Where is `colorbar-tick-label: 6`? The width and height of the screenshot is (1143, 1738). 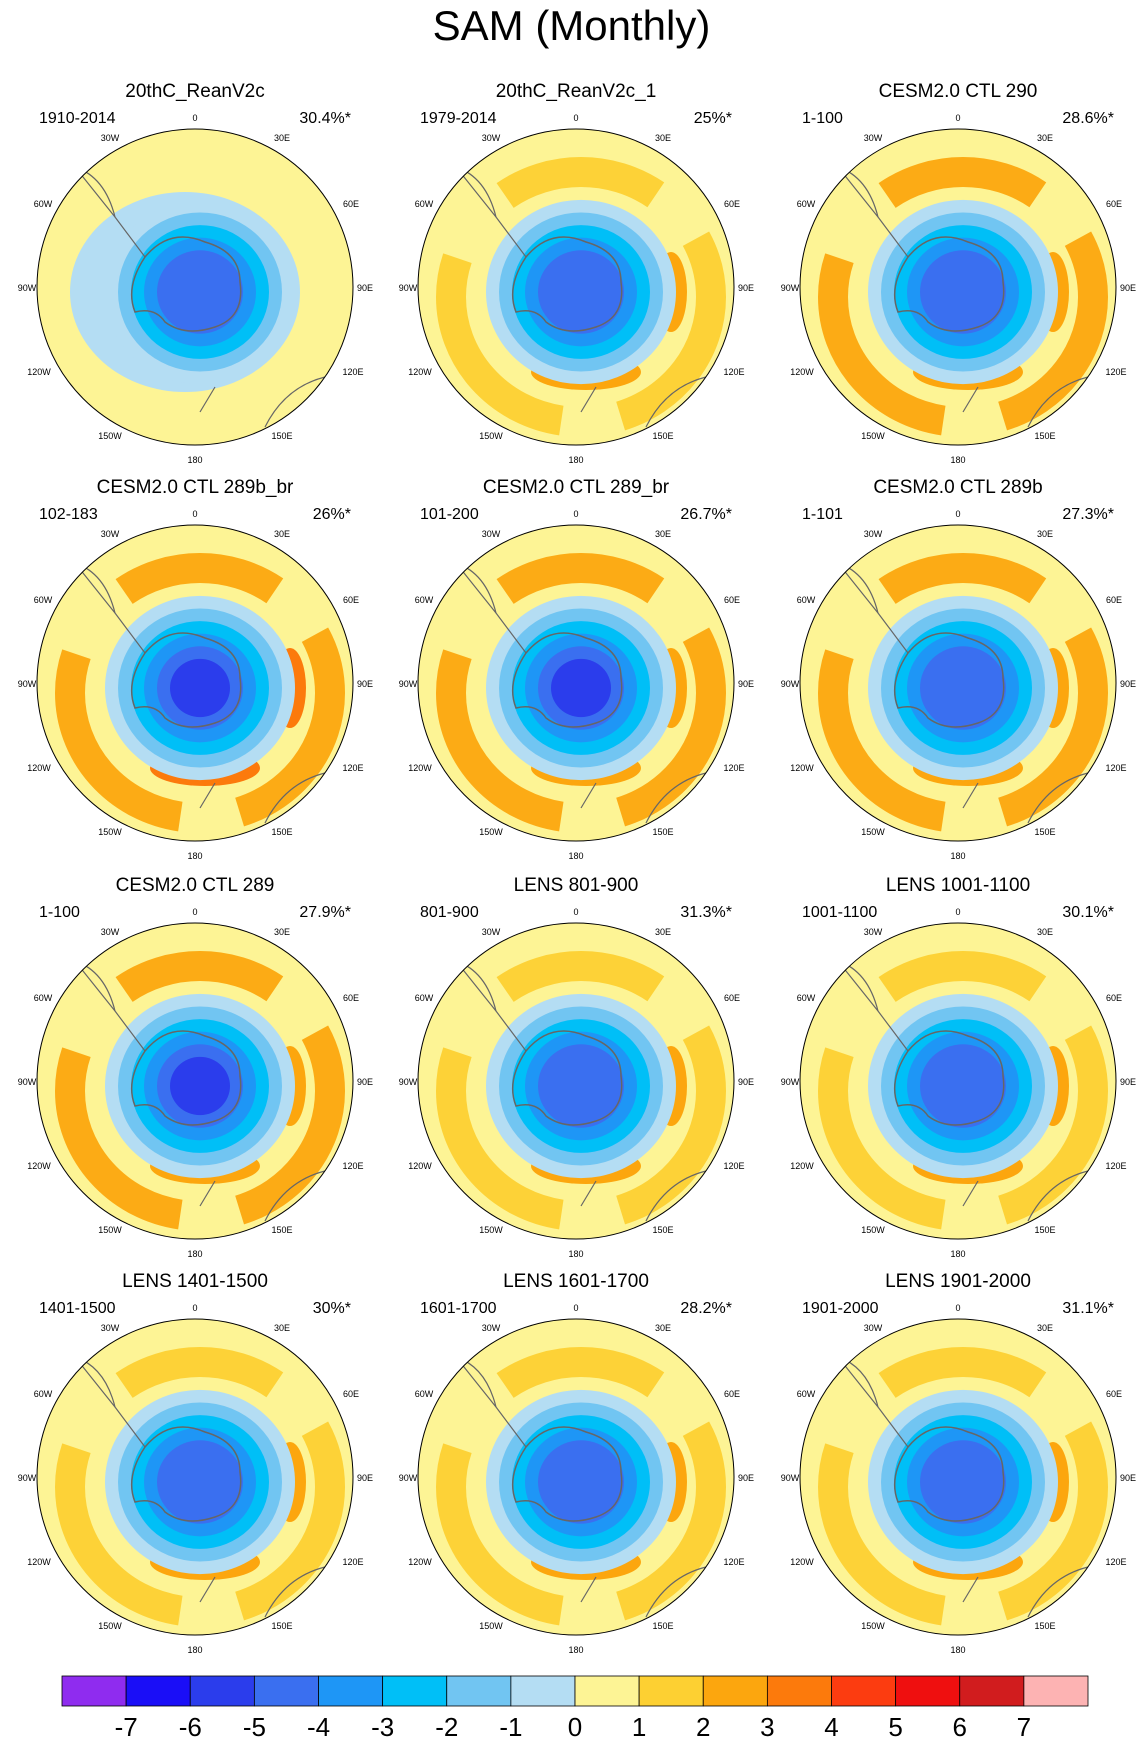
colorbar-tick-label: 6 is located at coordinates (960, 1725).